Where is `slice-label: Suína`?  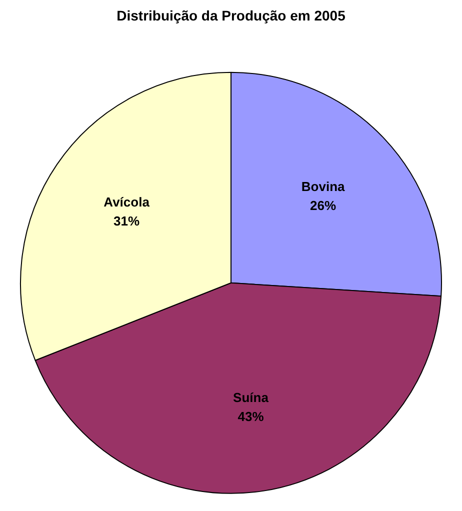 slice-label: Suína is located at coordinates (251, 398).